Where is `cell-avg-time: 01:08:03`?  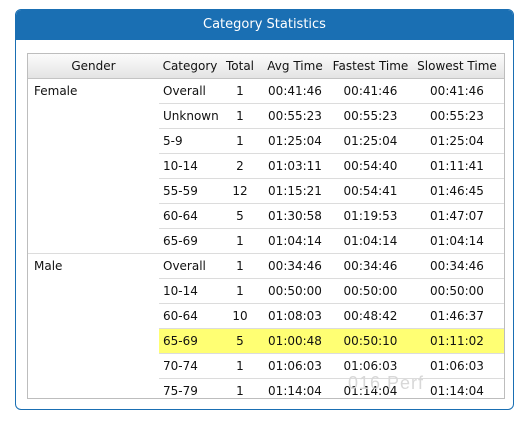 cell-avg-time: 01:08:03 is located at coordinates (295, 316).